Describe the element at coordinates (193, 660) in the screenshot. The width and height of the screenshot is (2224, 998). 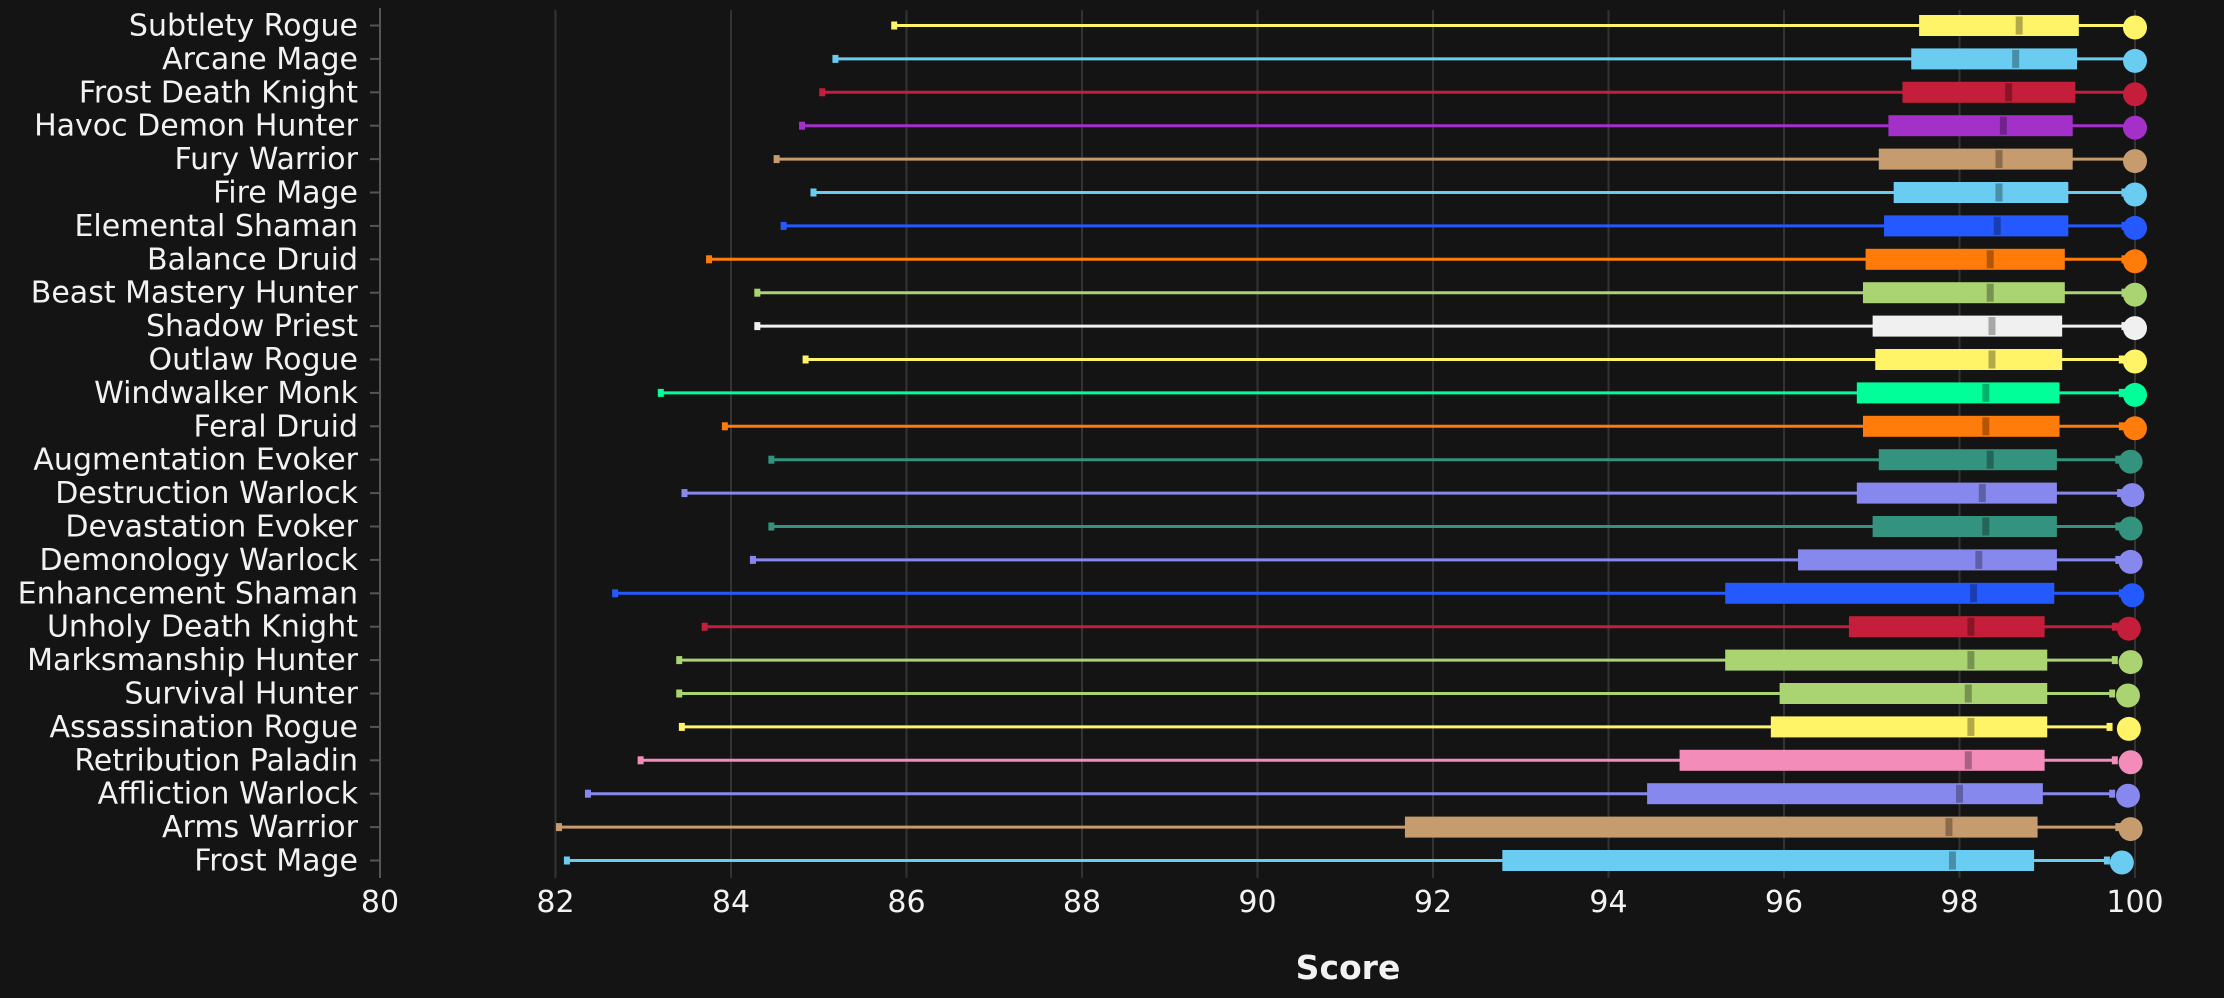
I see `y-tick-label: Marksmanship Hunter` at that location.